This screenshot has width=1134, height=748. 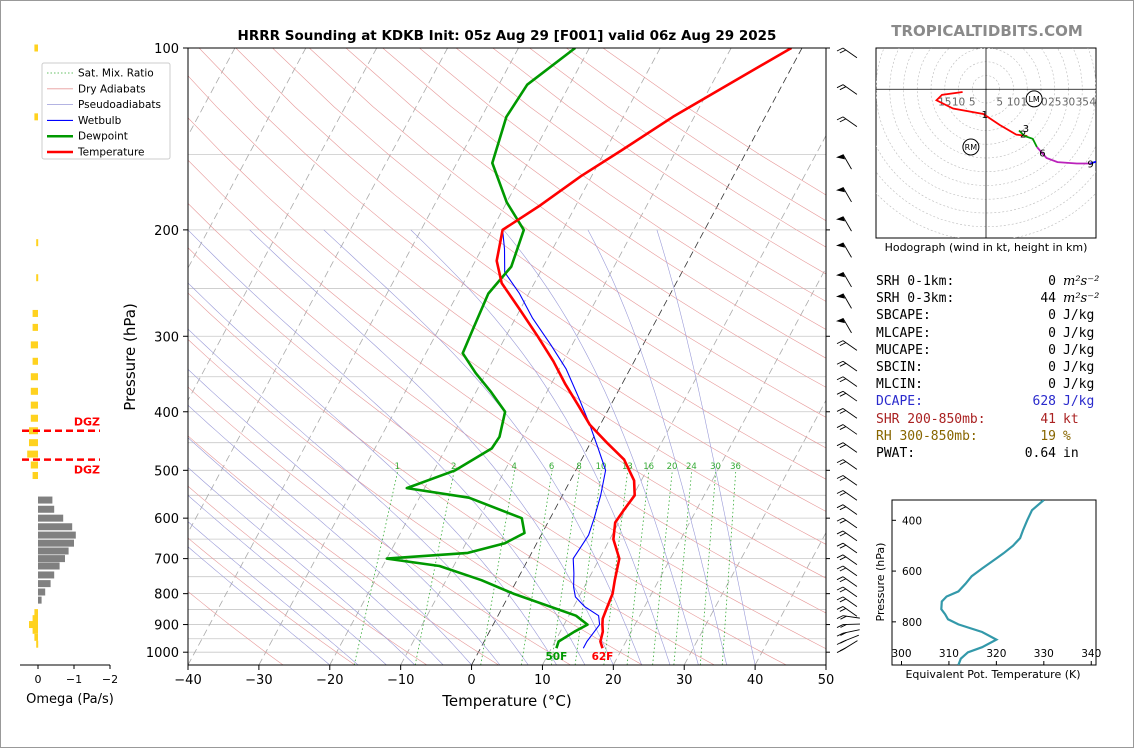 I want to click on x-tick-label: 10, so click(x=542, y=680).